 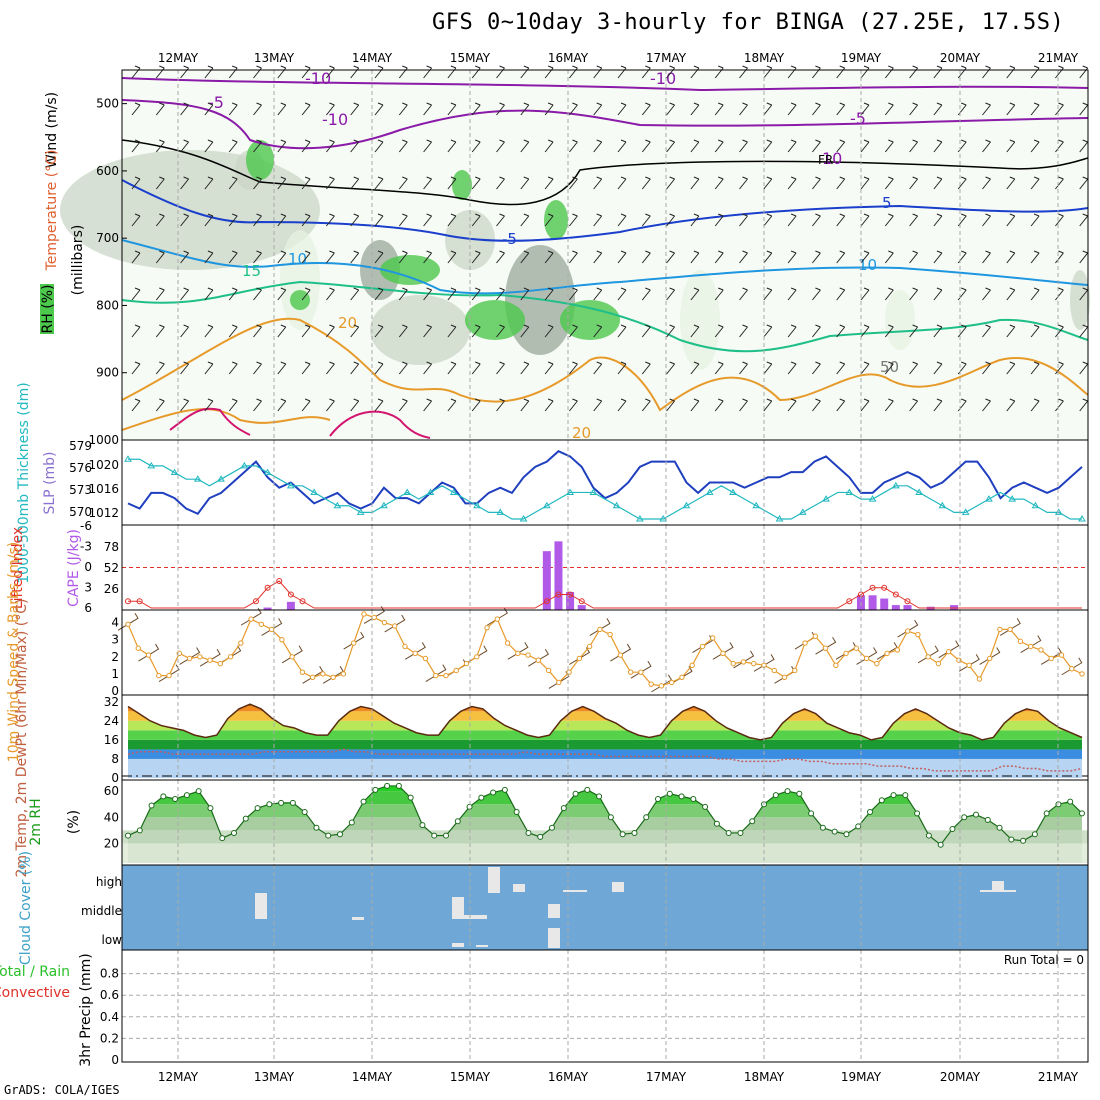 I want to click on precip-convective-label: Convective, so click(x=35, y=993).